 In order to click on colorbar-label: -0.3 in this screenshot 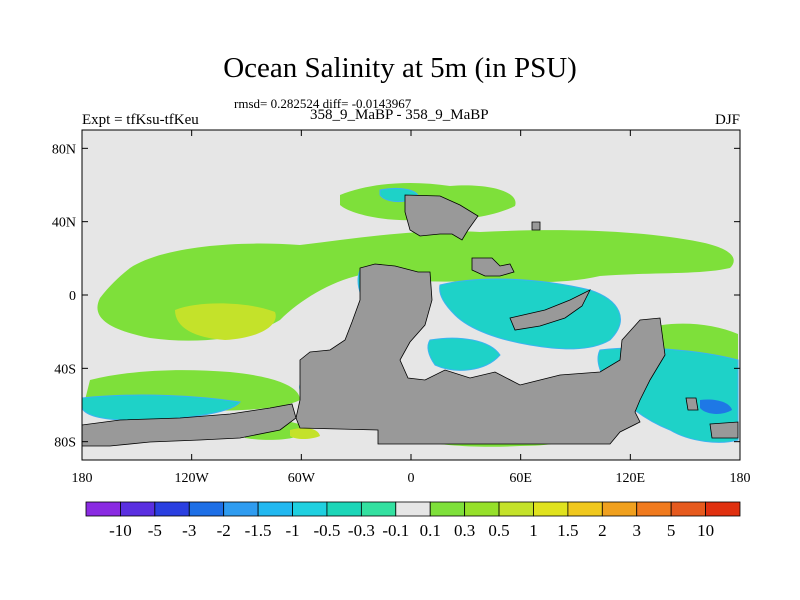, I will do `click(361, 530)`.